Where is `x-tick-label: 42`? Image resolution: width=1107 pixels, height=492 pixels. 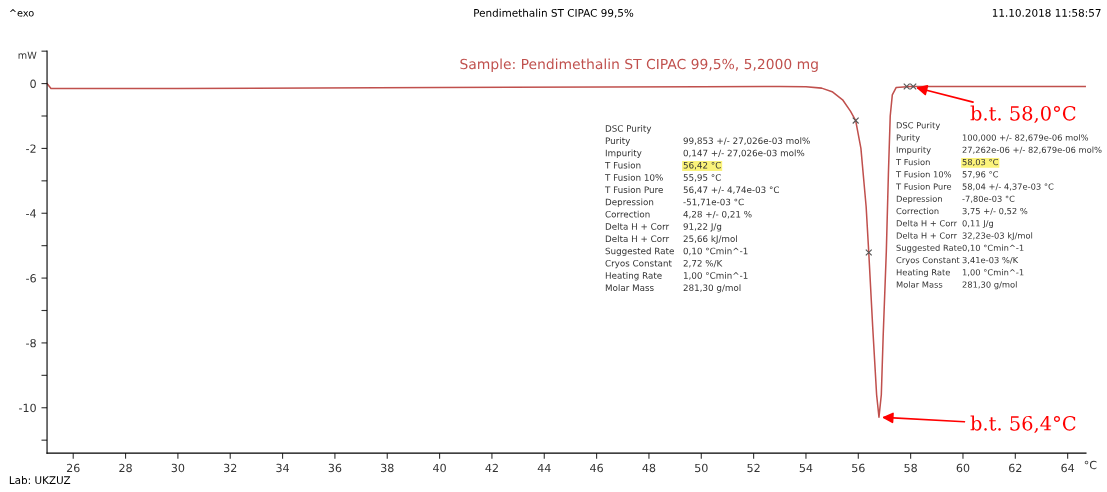 x-tick-label: 42 is located at coordinates (491, 467).